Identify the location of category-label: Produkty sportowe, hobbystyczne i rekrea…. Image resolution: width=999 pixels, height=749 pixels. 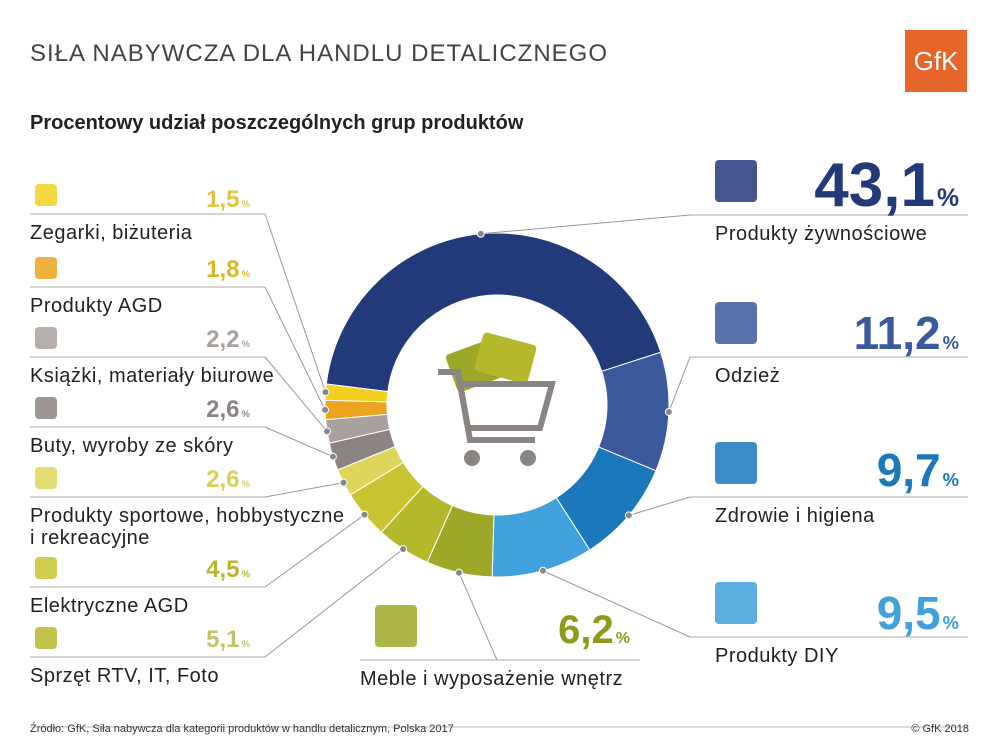
(187, 527).